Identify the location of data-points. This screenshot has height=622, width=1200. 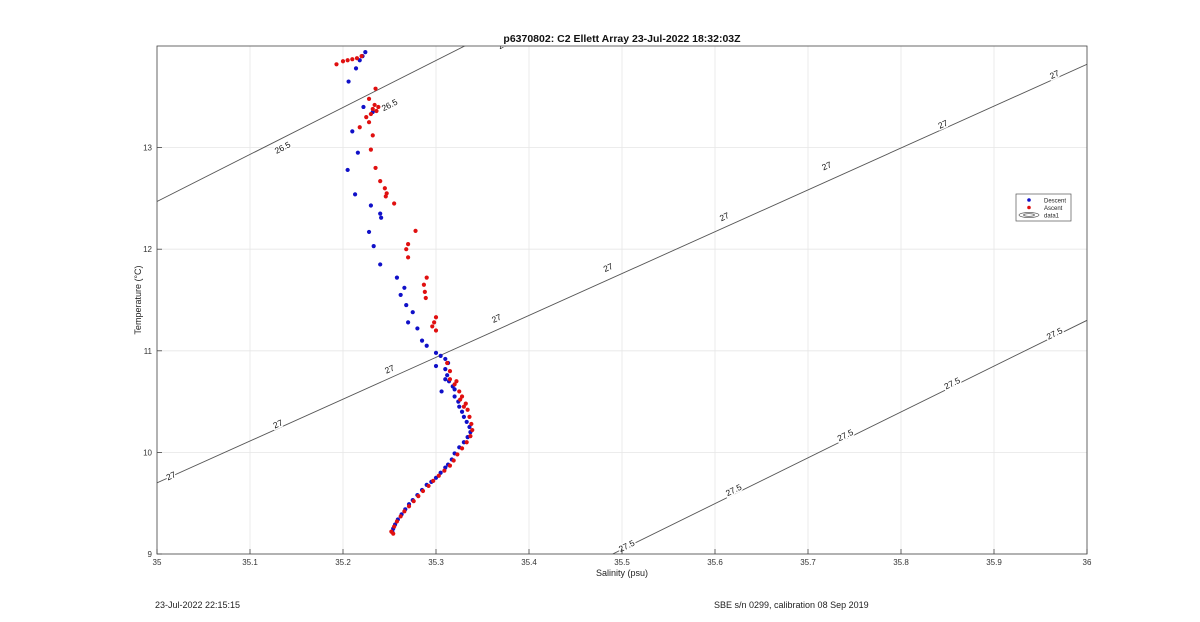
(404, 292).